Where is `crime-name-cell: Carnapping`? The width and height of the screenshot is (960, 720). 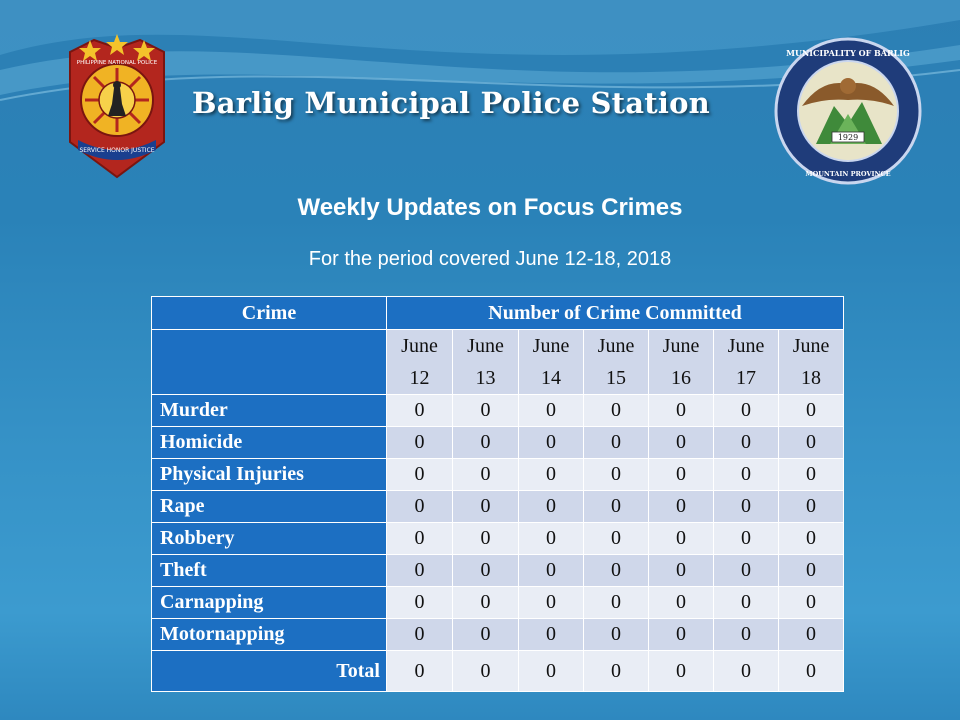
crime-name-cell: Carnapping is located at coordinates (269, 602).